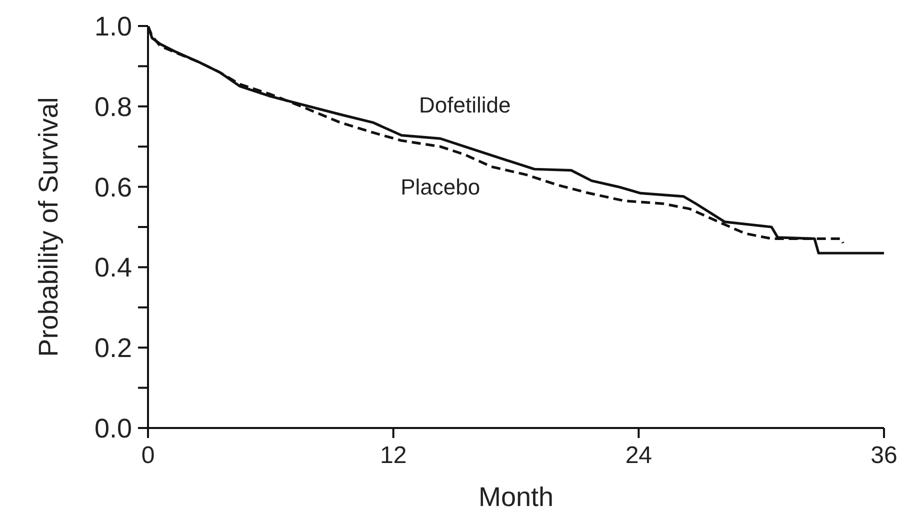 The image size is (916, 525). What do you see at coordinates (113, 26) in the screenshot?
I see `y-tick-label: 1.0` at bounding box center [113, 26].